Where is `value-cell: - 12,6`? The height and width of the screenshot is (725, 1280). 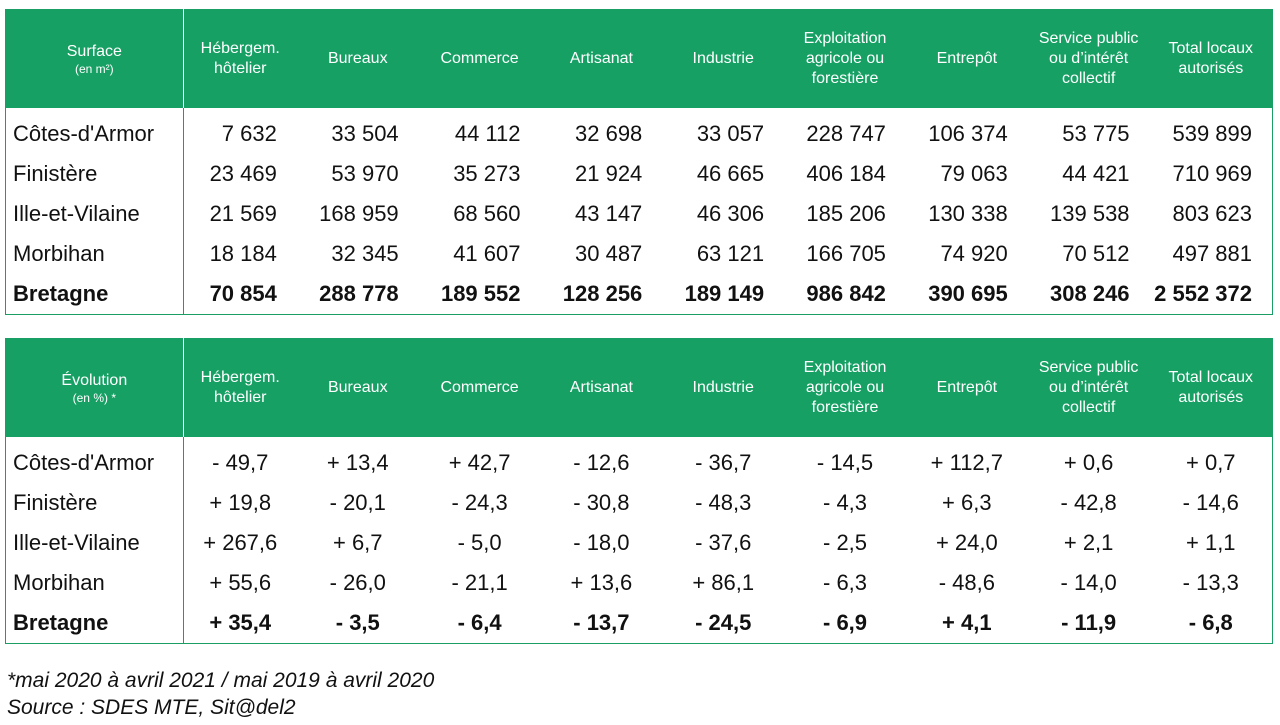
value-cell: - 12,6 is located at coordinates (601, 462).